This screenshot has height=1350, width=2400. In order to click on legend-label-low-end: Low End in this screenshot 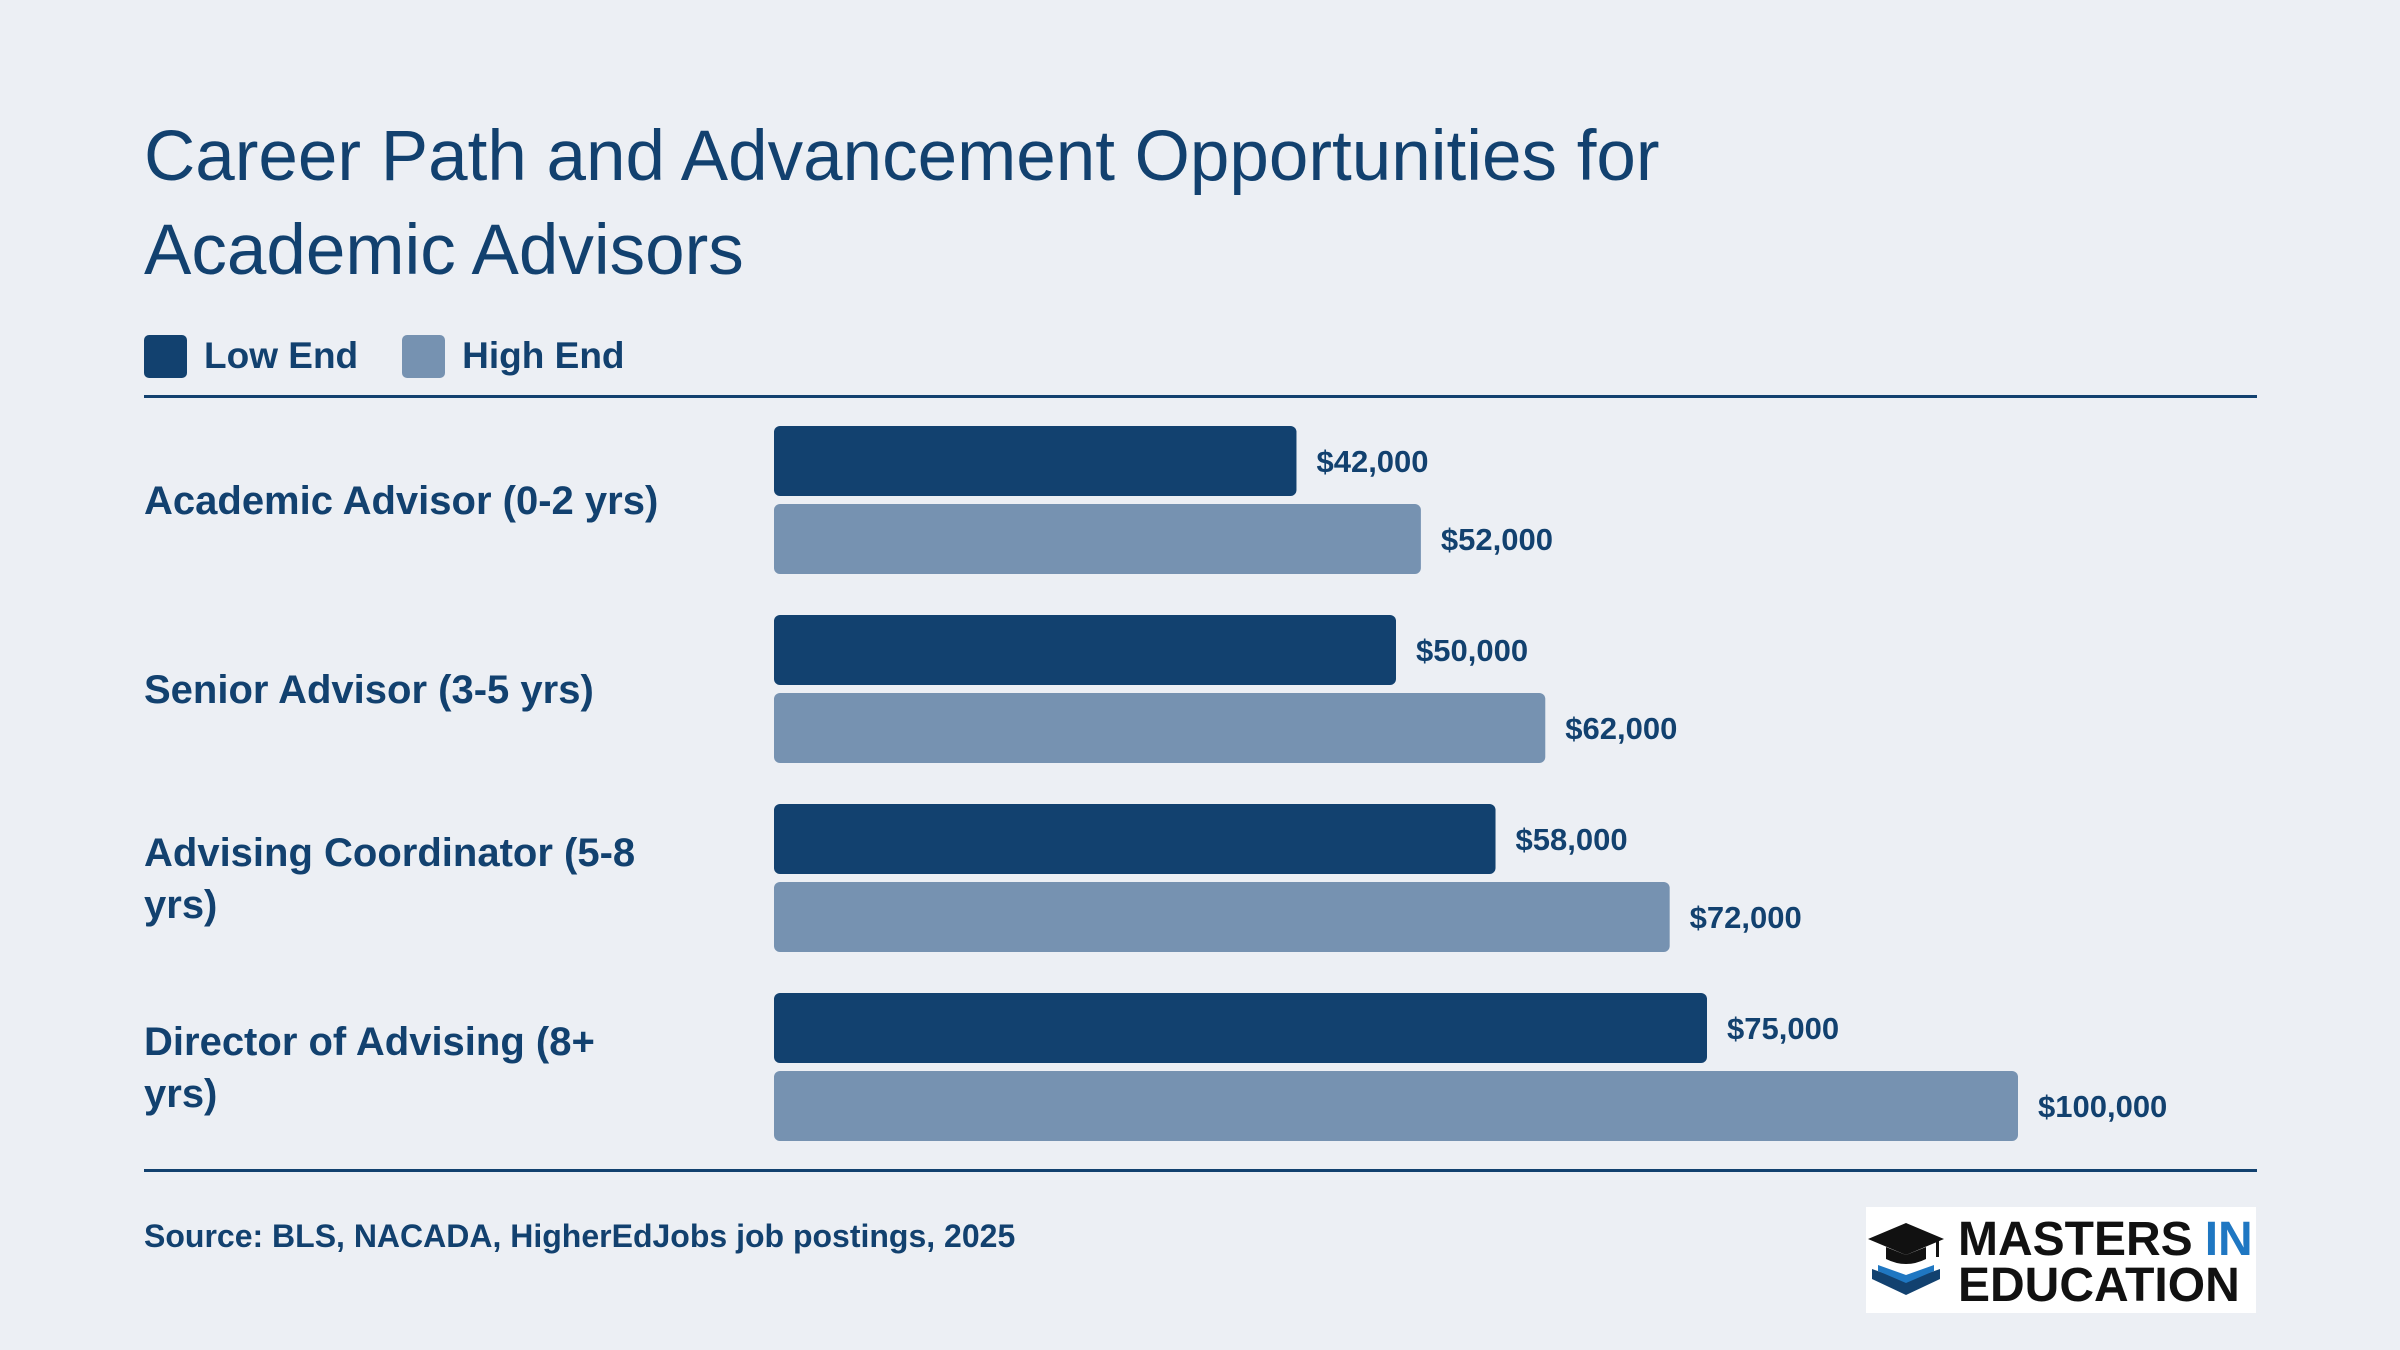, I will do `click(281, 355)`.